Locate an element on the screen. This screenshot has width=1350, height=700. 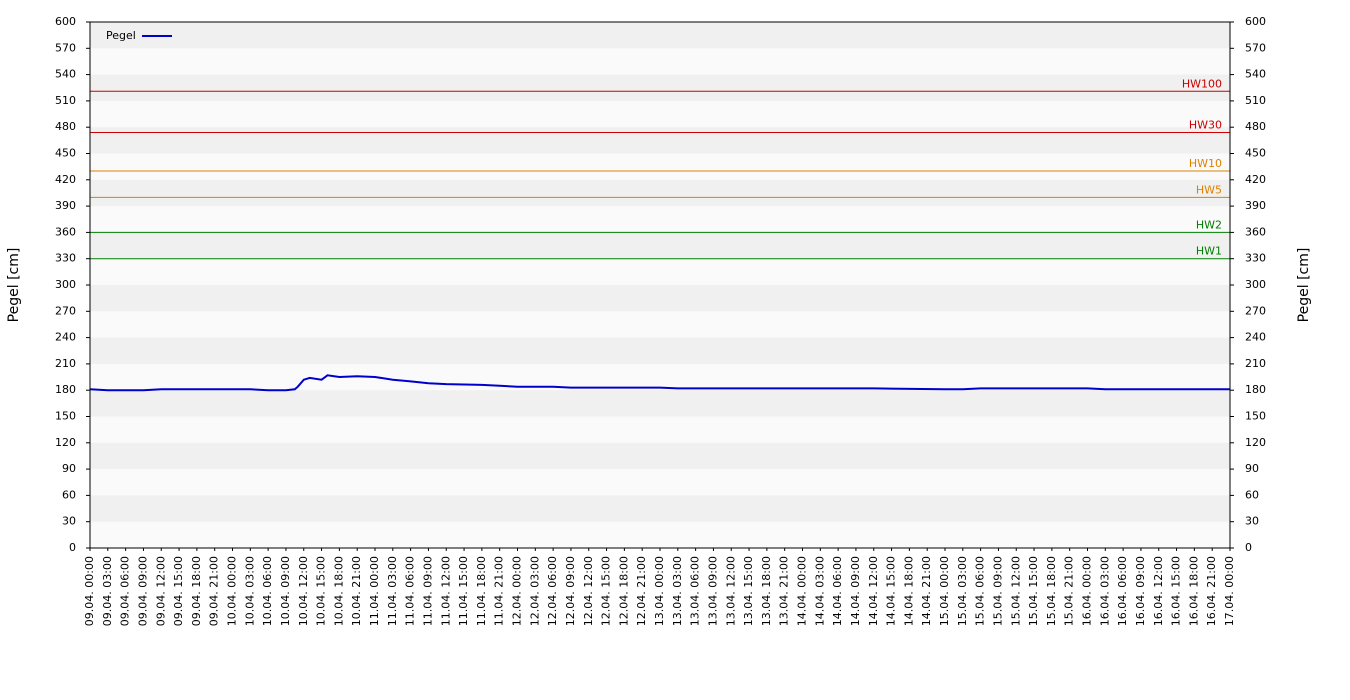
data-line is located at coordinates (659, 383).